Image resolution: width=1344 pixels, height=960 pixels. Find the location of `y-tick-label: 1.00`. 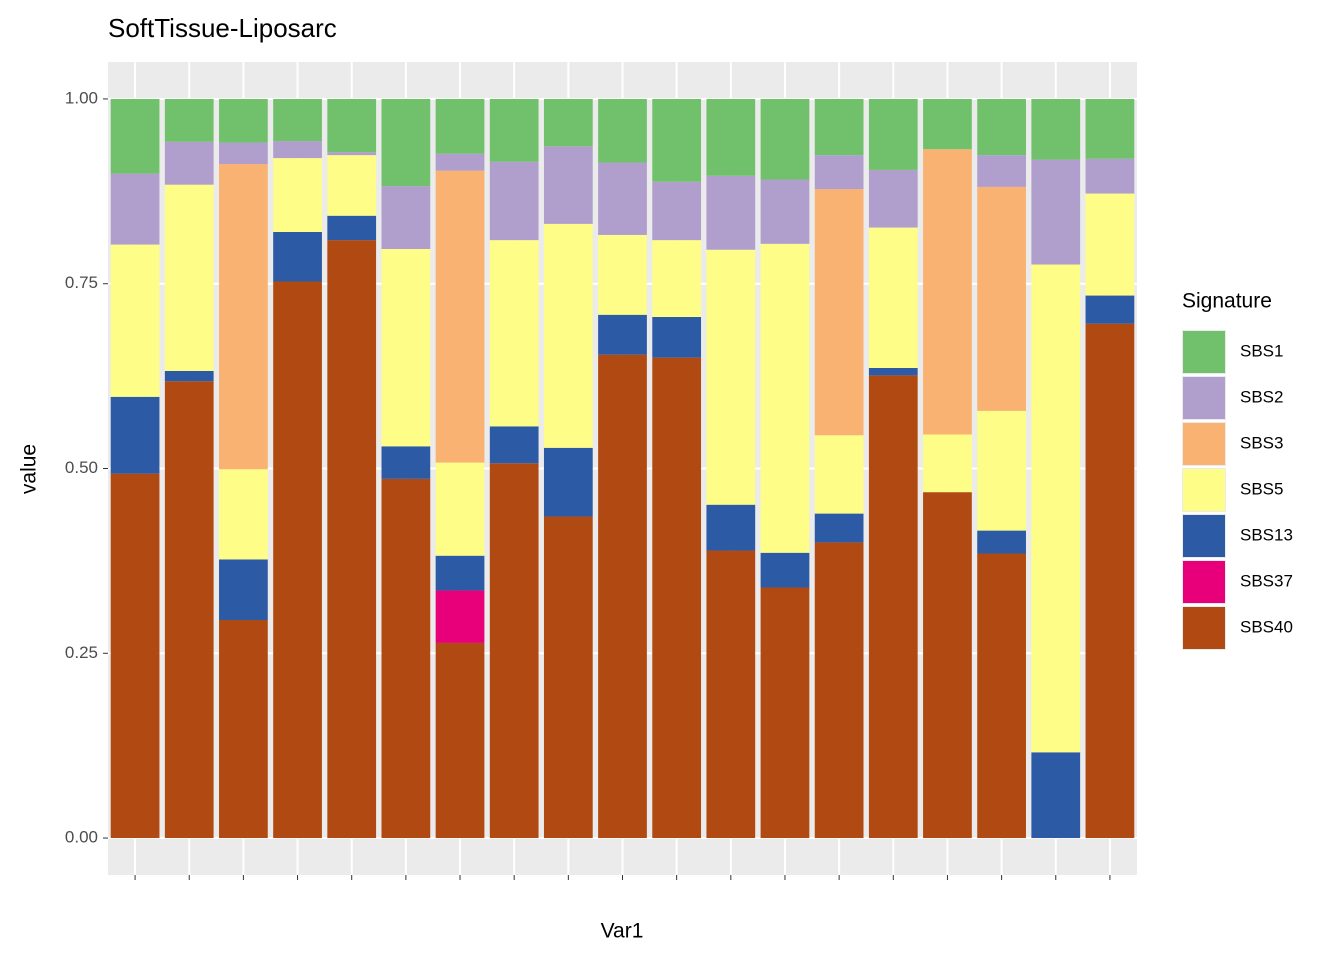

y-tick-label: 1.00 is located at coordinates (81, 97).